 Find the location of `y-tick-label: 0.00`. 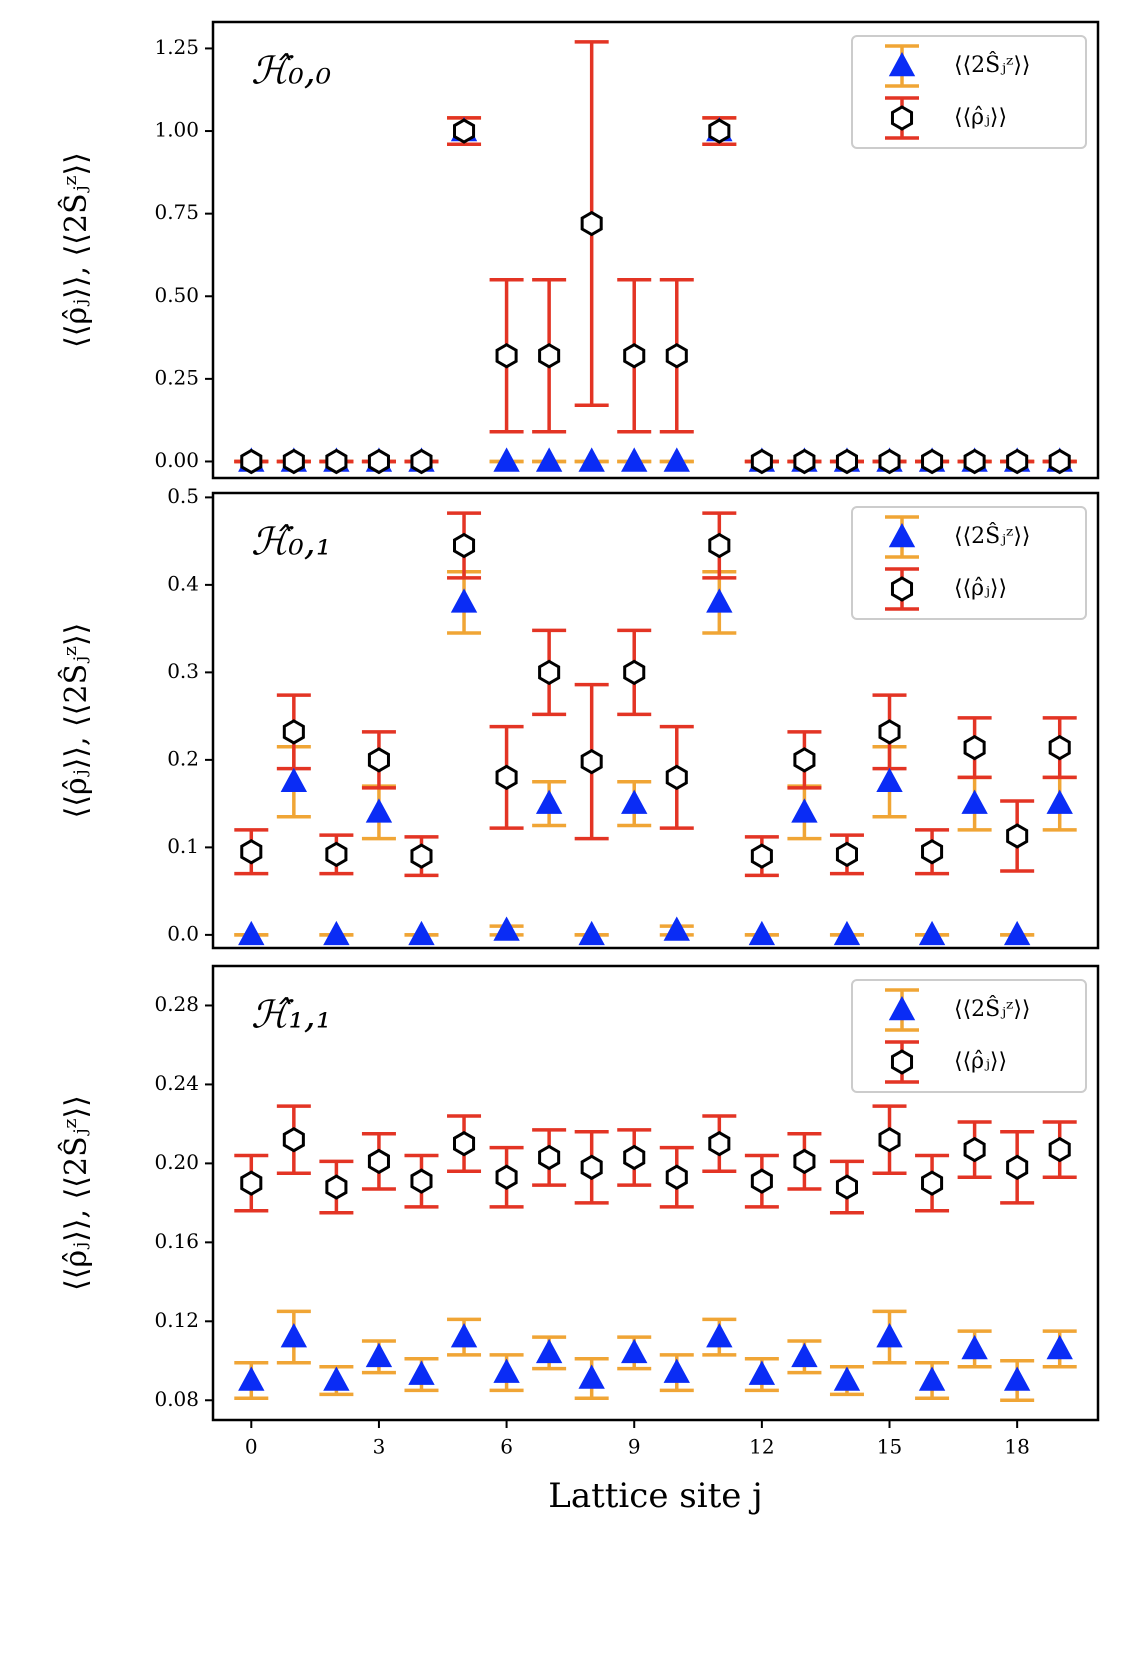

y-tick-label: 0.00 is located at coordinates (176, 460).